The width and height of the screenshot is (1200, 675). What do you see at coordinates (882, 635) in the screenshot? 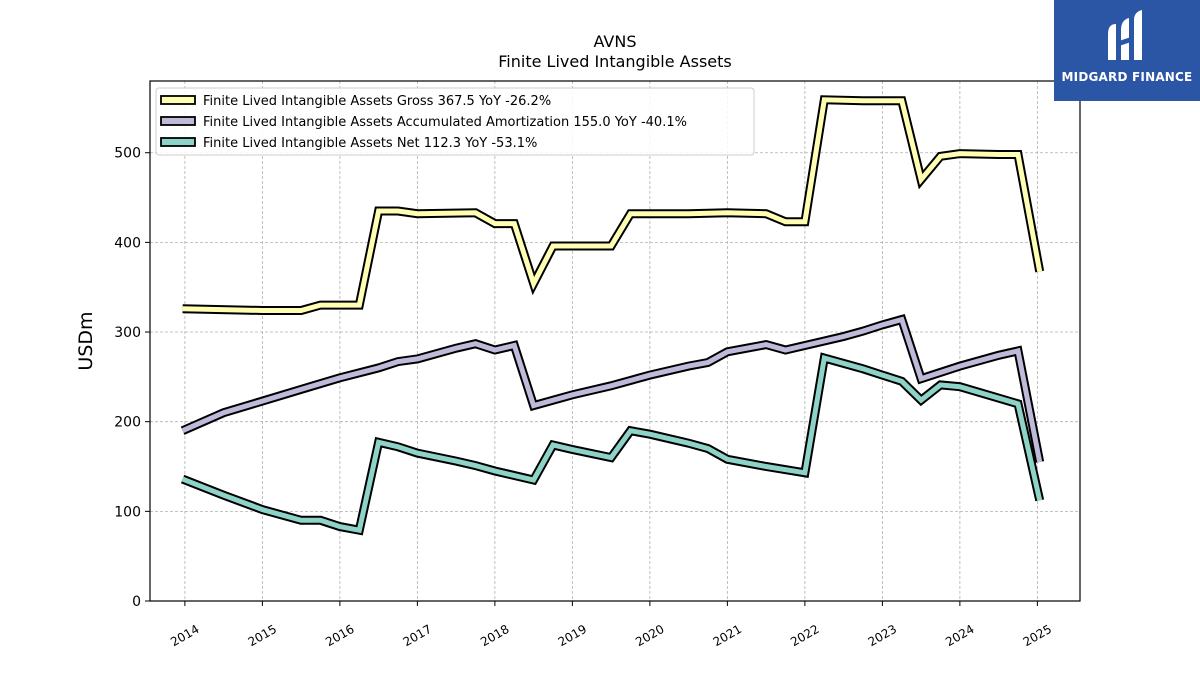
I see `x-tick-label: 2023` at bounding box center [882, 635].